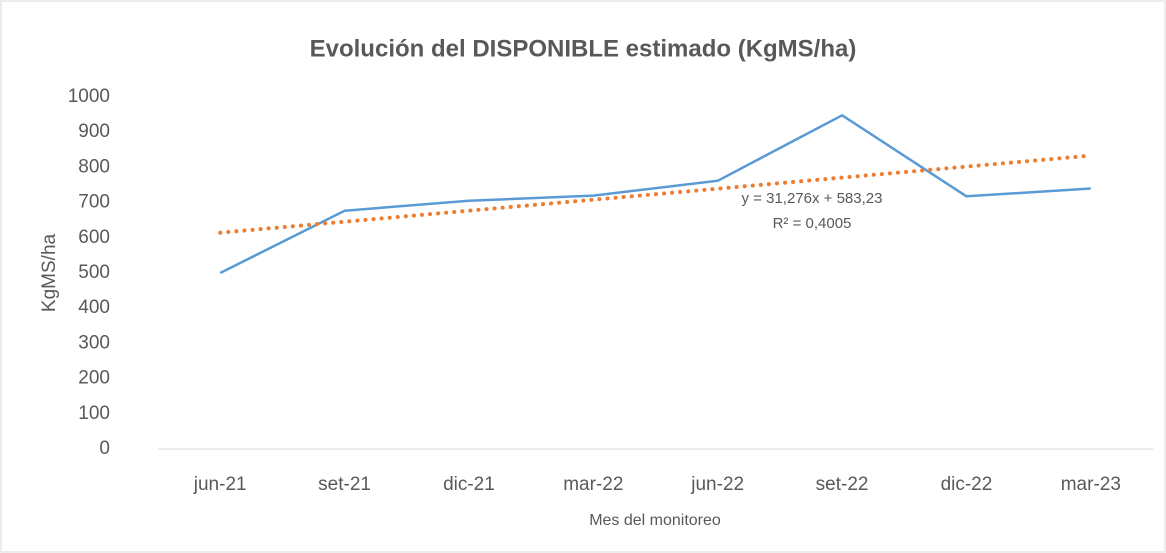  I want to click on trendline, so click(655, 194).